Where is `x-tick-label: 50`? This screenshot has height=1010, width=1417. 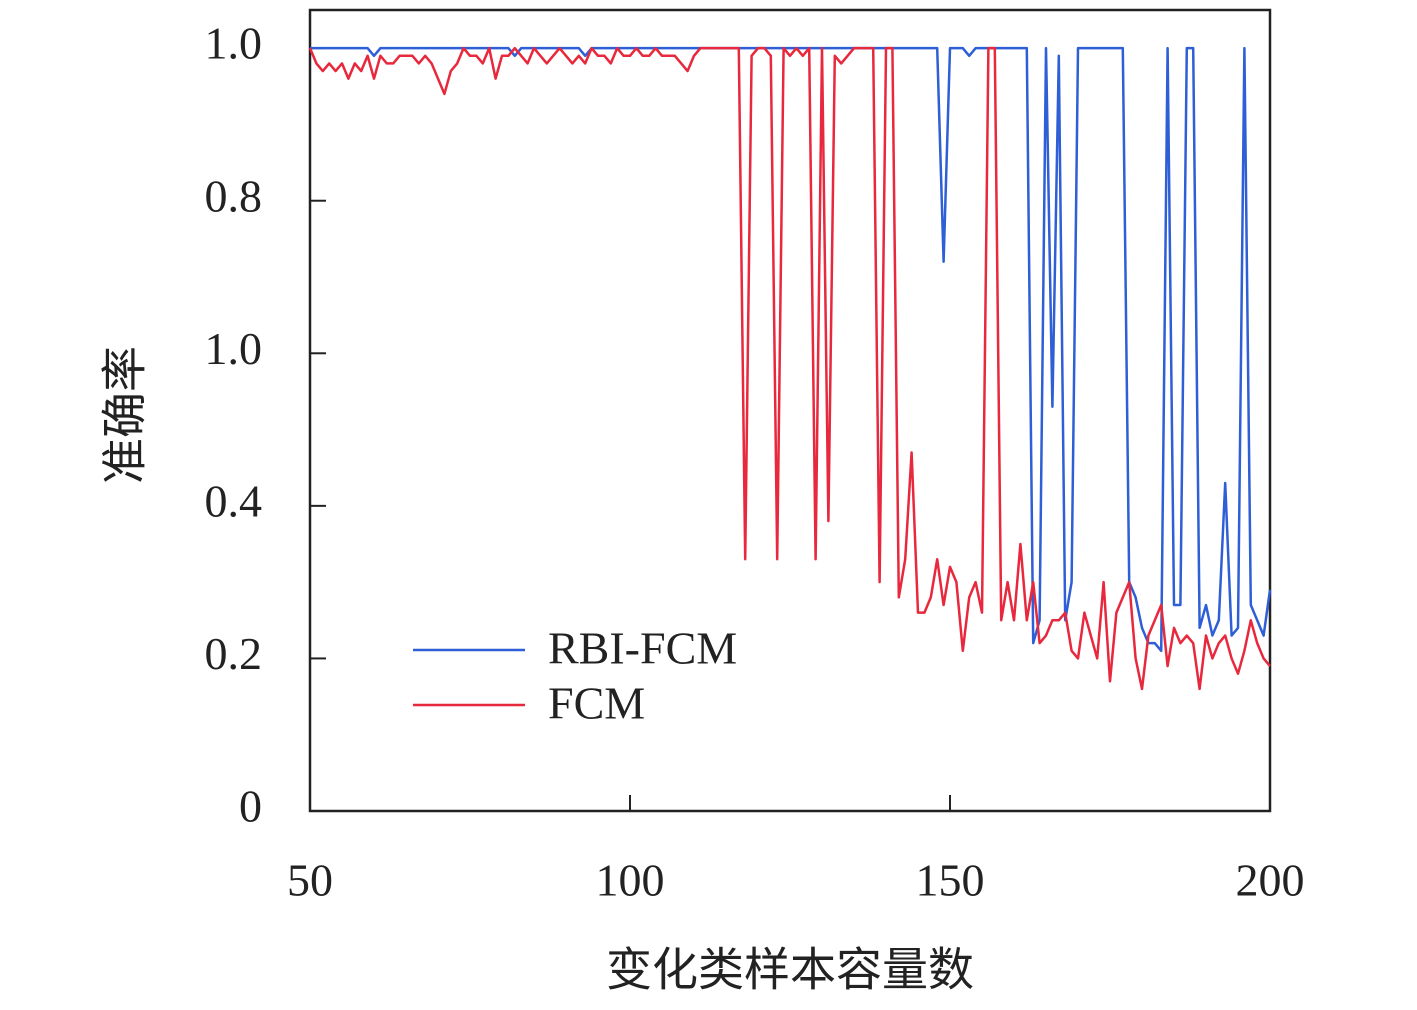 x-tick-label: 50 is located at coordinates (310, 880).